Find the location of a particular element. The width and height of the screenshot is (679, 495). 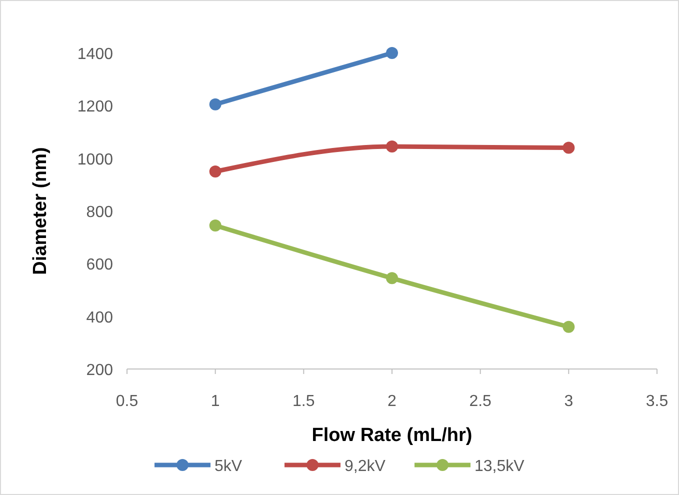

y-tick-label: 1000 is located at coordinates (95, 159).